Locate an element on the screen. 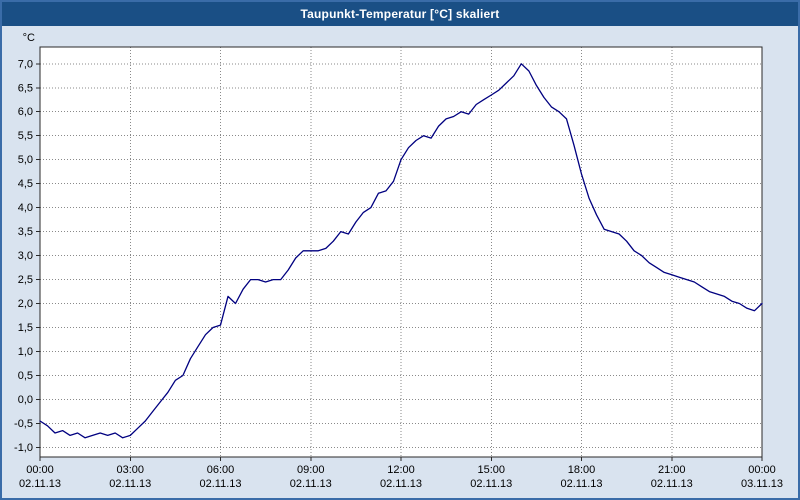 The width and height of the screenshot is (800, 500). x-tick-time-label: 09:00 is located at coordinates (311, 470).